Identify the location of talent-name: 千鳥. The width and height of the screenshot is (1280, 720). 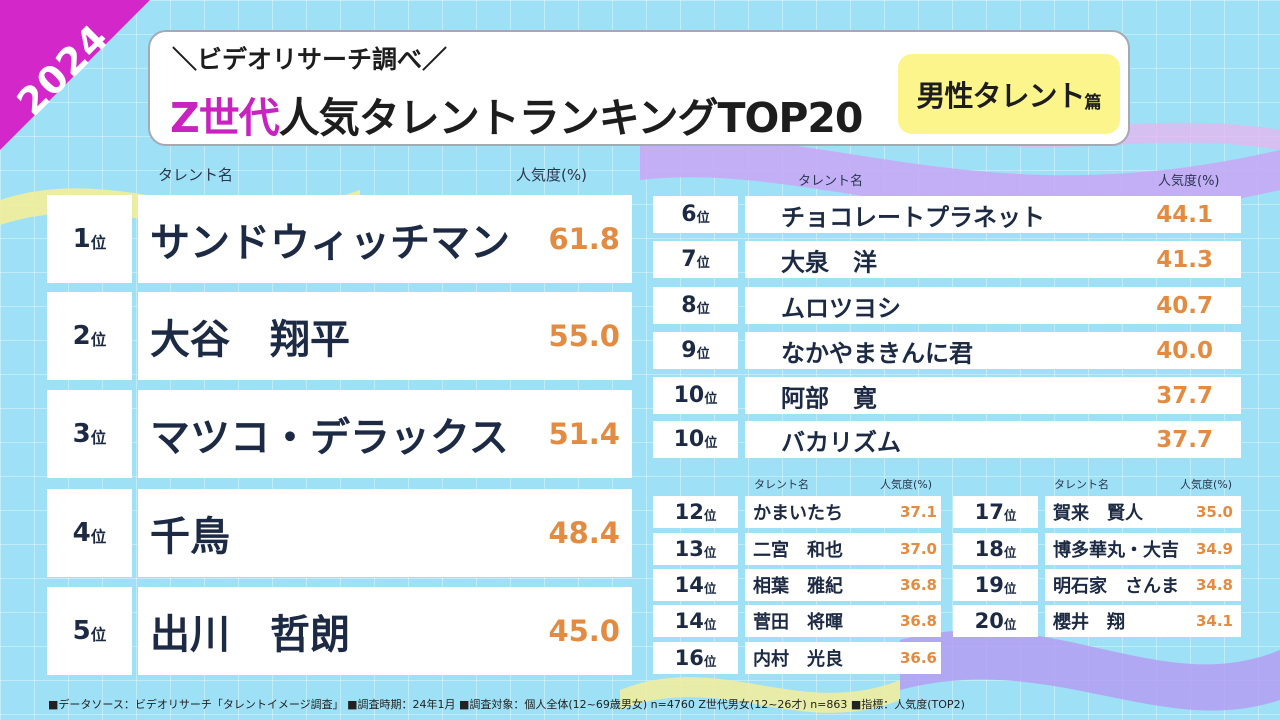
(190, 537).